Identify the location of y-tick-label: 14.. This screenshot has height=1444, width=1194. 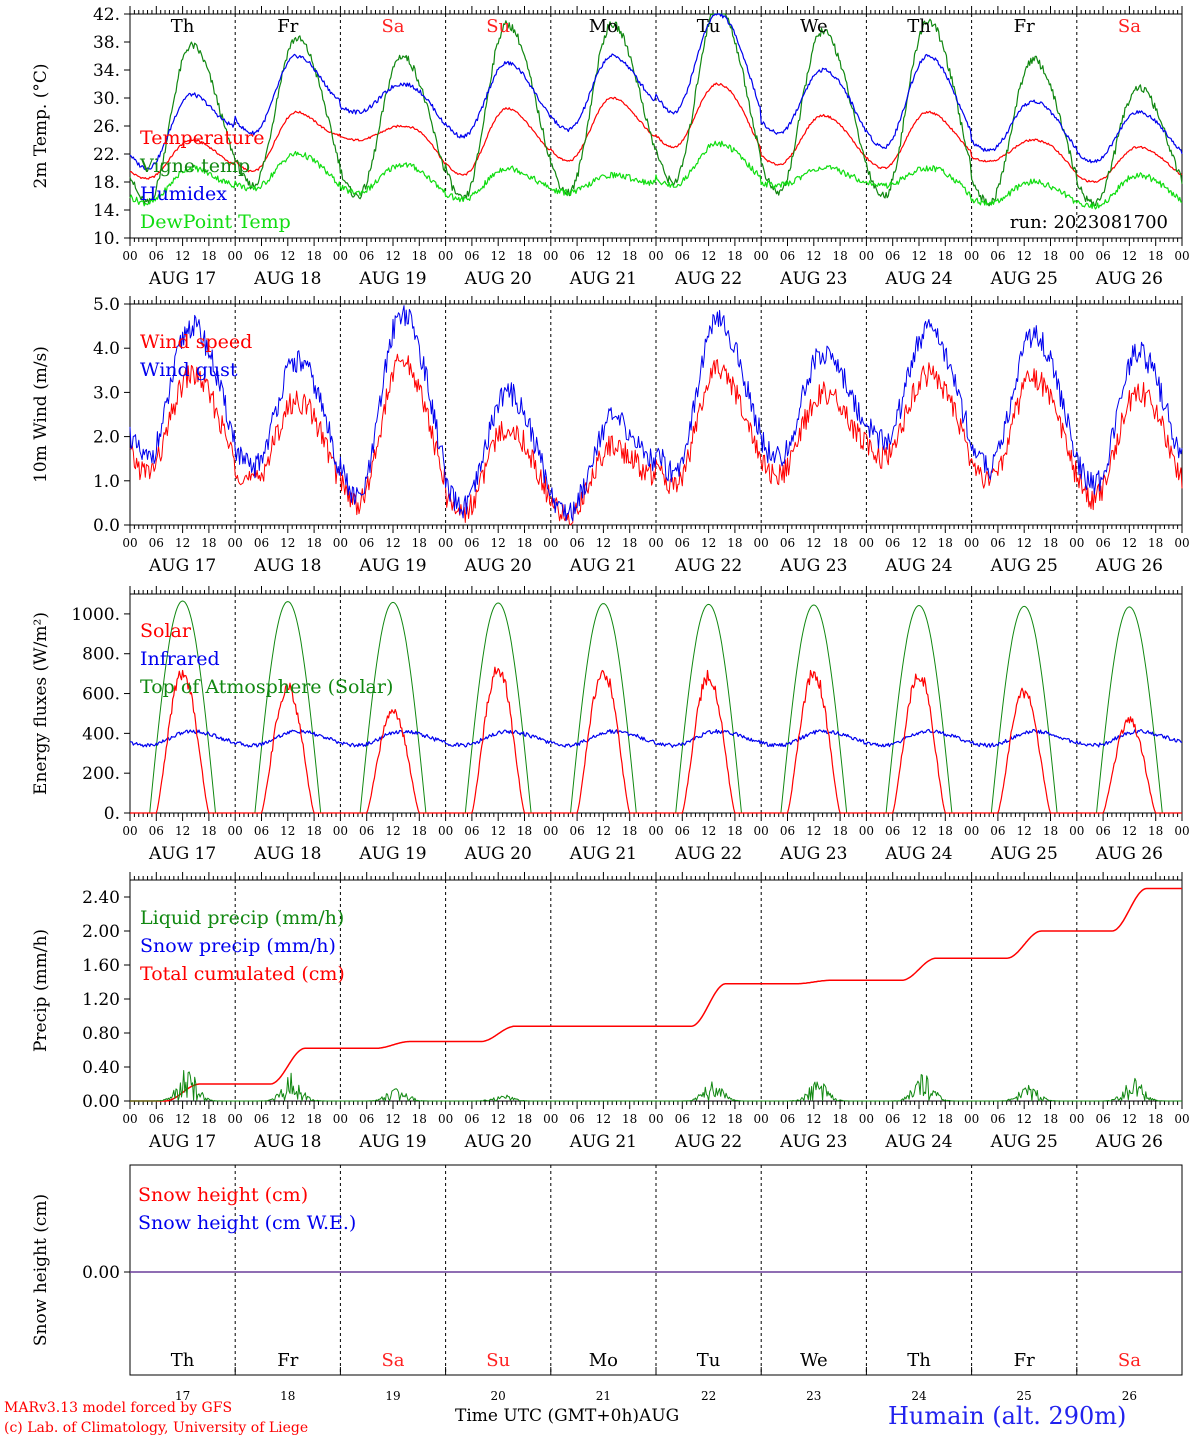
(106, 211).